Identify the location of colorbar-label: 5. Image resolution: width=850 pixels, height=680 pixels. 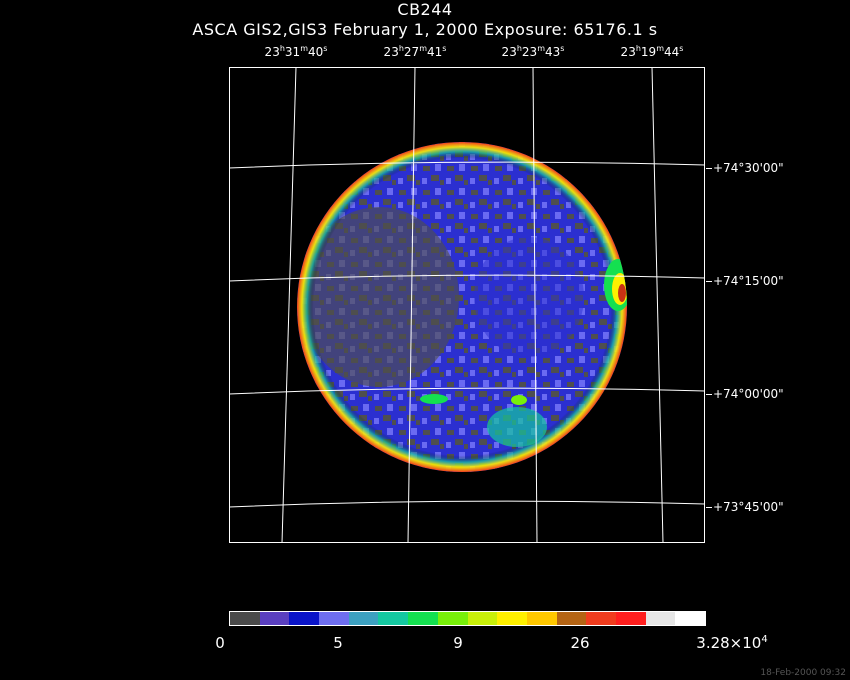
(338, 643).